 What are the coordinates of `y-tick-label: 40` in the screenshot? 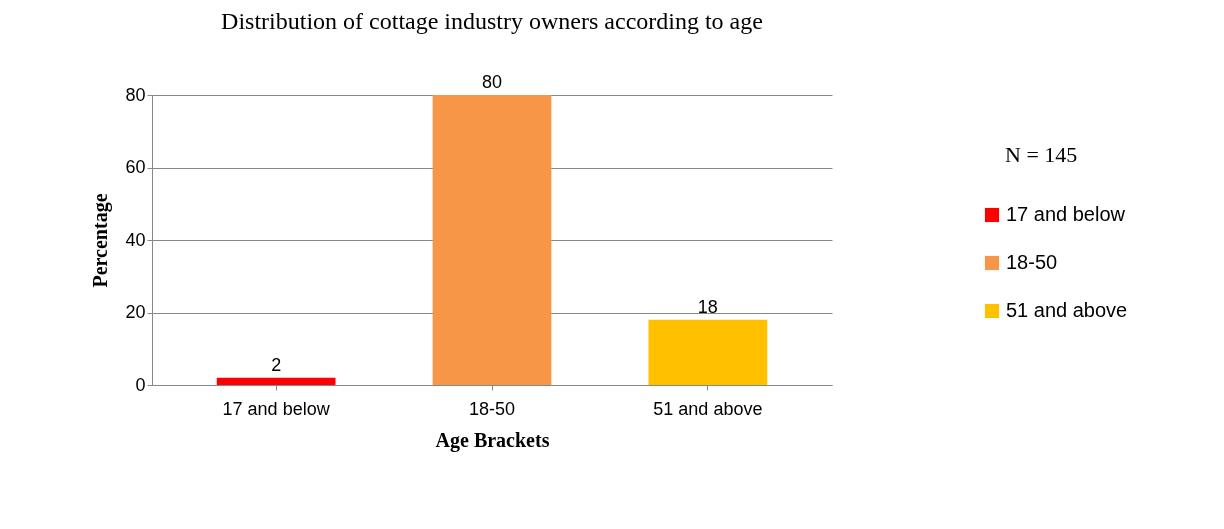 It's located at (135, 239).